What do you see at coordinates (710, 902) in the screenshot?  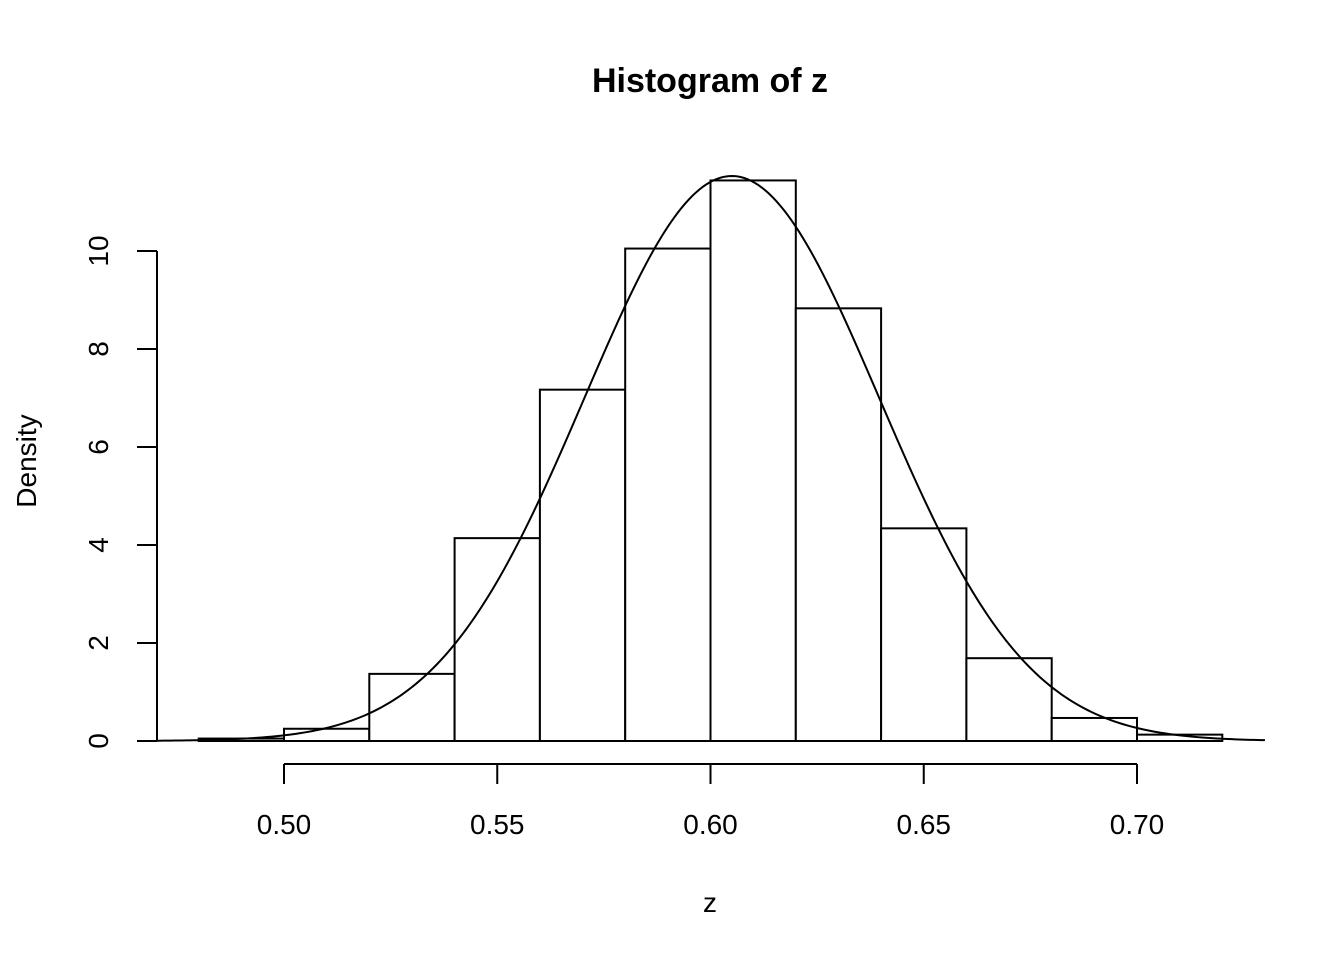 I see `x-axis-label: z` at bounding box center [710, 902].